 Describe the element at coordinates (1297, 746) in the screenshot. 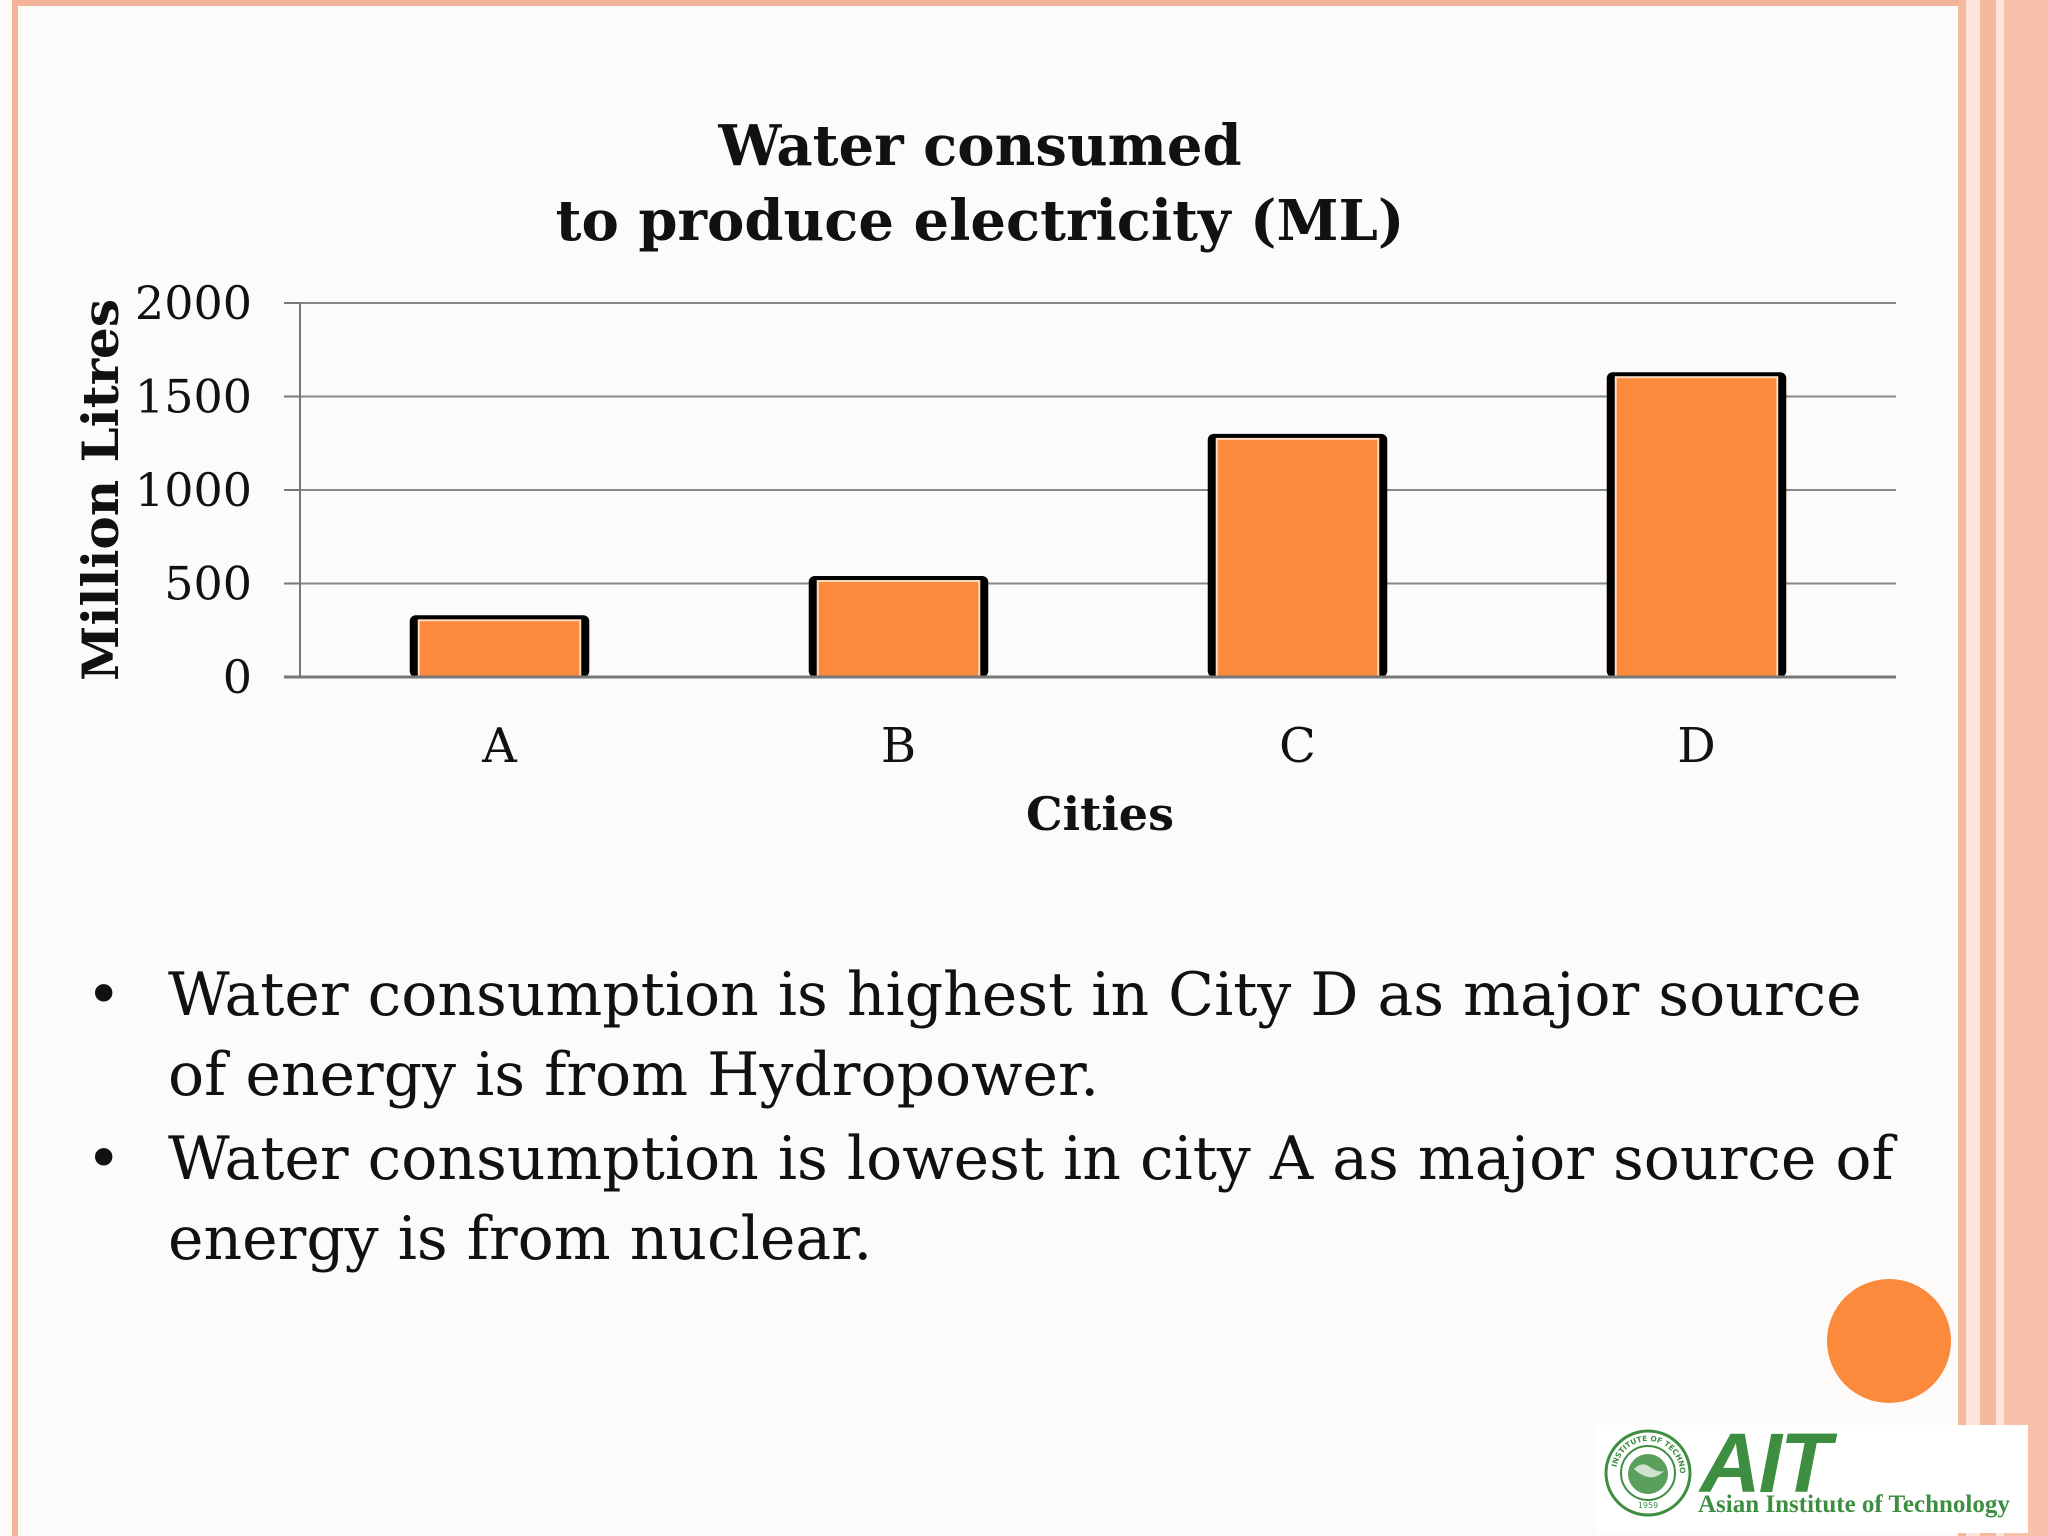

I see `x-category-label: C` at that location.